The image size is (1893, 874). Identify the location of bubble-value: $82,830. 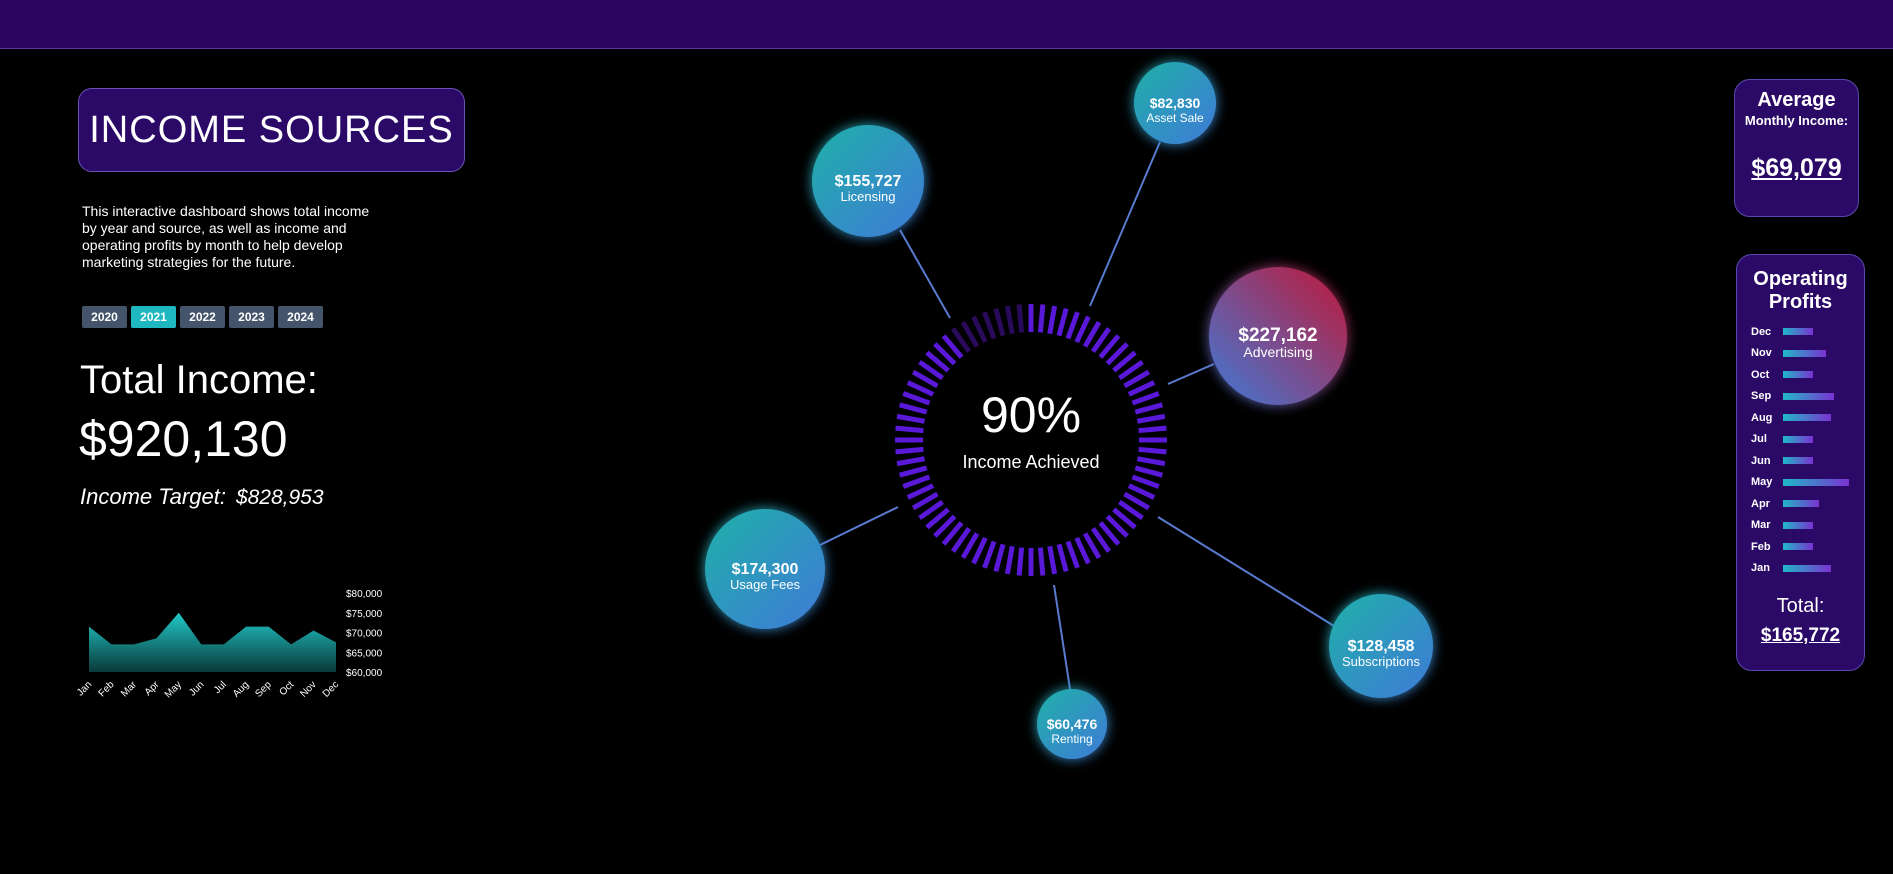
(1175, 103).